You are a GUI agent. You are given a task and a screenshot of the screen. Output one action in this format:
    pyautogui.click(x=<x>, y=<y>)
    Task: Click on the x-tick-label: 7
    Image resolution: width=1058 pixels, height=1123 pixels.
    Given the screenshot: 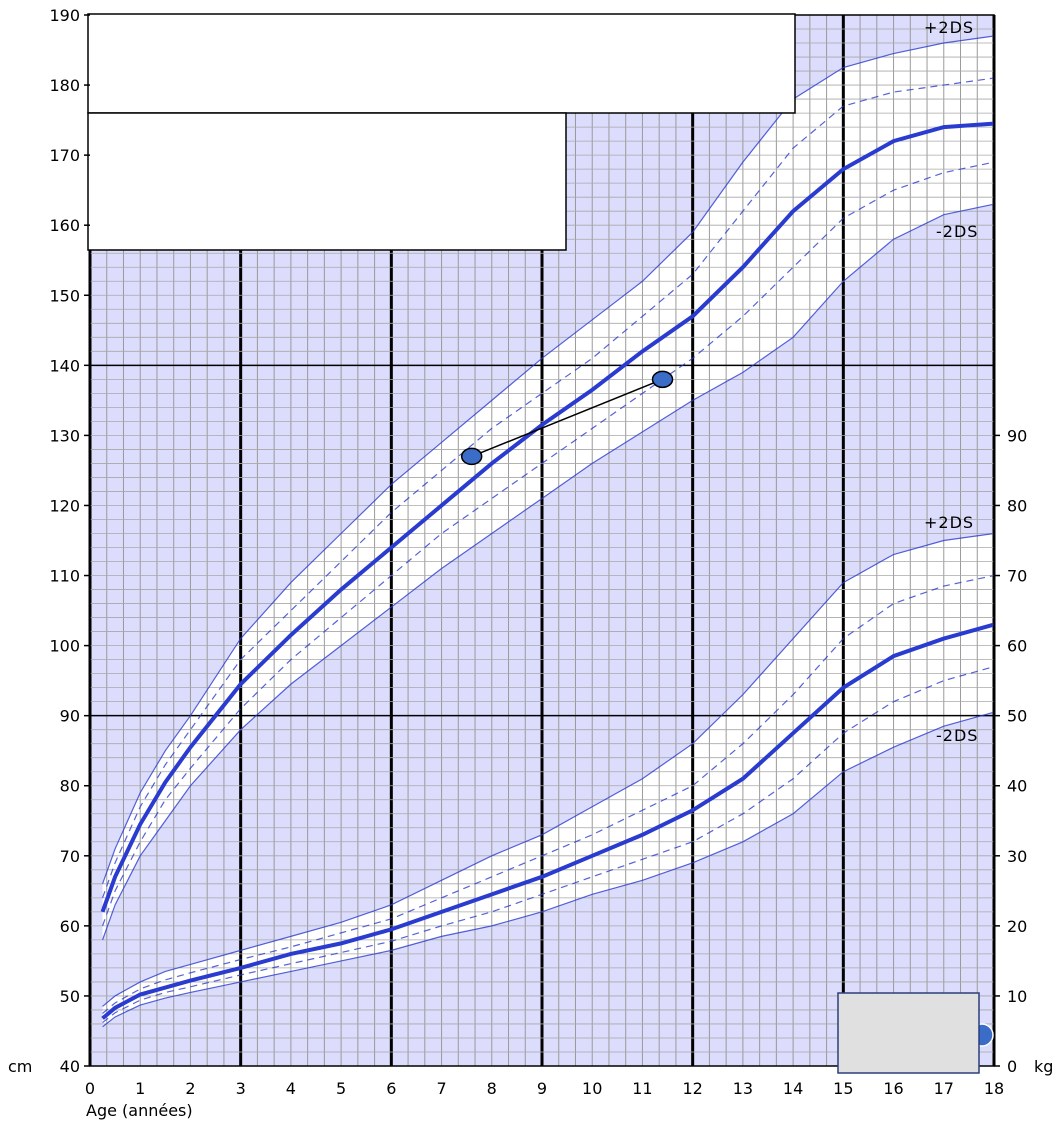 What is the action you would take?
    pyautogui.click(x=441, y=1088)
    